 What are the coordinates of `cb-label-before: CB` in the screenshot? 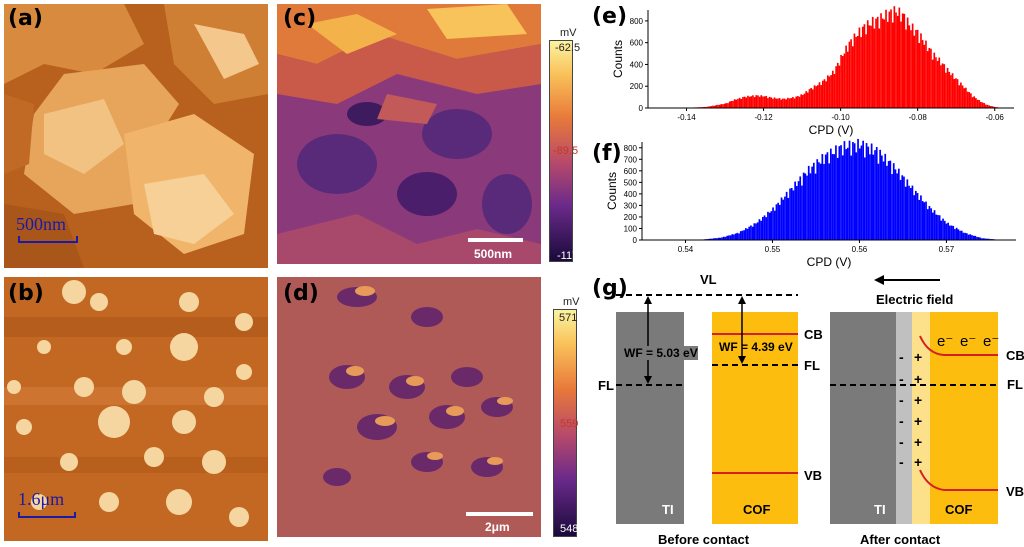 It's located at (813, 334).